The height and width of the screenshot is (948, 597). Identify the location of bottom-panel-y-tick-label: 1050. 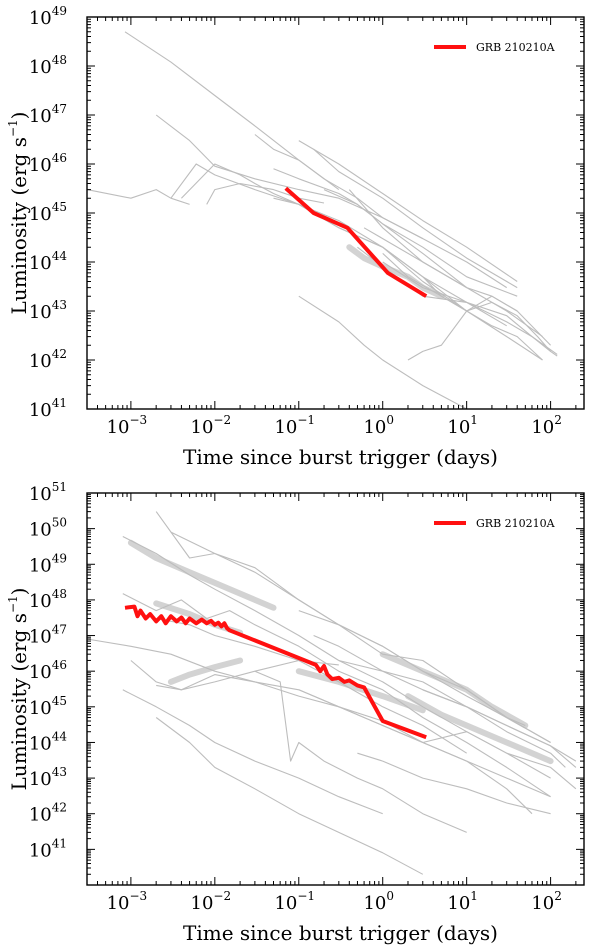
(48, 528).